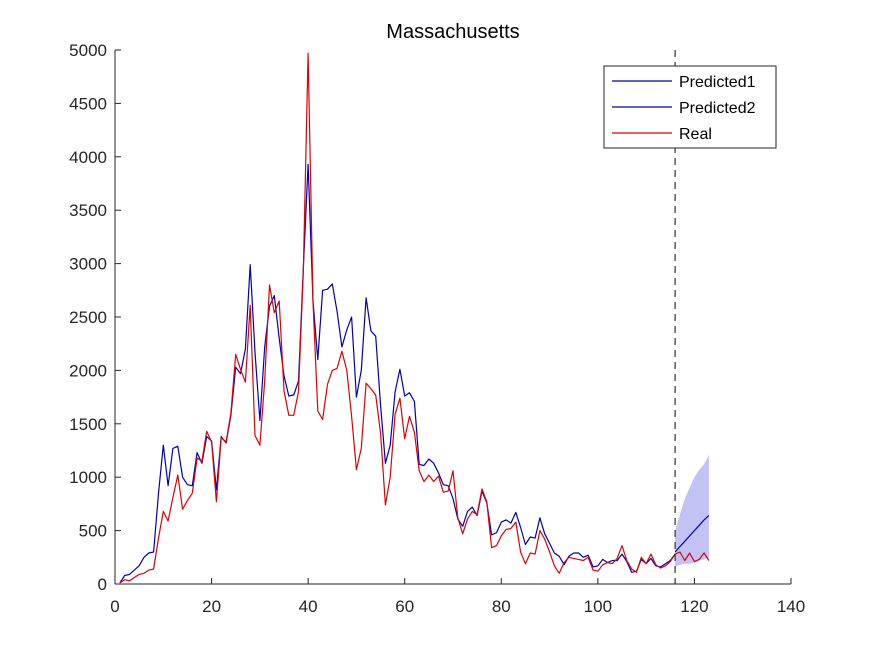 Image resolution: width=875 pixels, height=656 pixels. I want to click on x-tick-label: 100, so click(598, 606).